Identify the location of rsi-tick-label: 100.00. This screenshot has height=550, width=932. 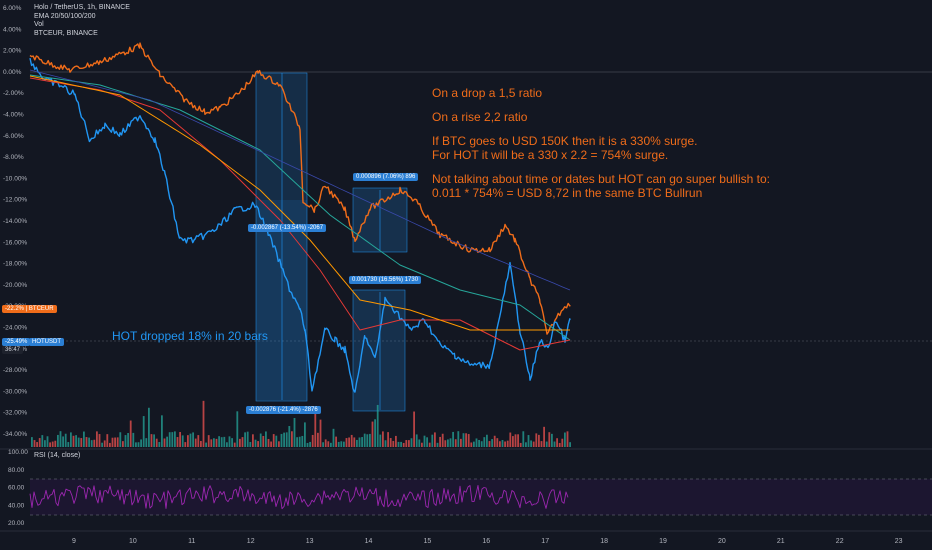
(18, 452).